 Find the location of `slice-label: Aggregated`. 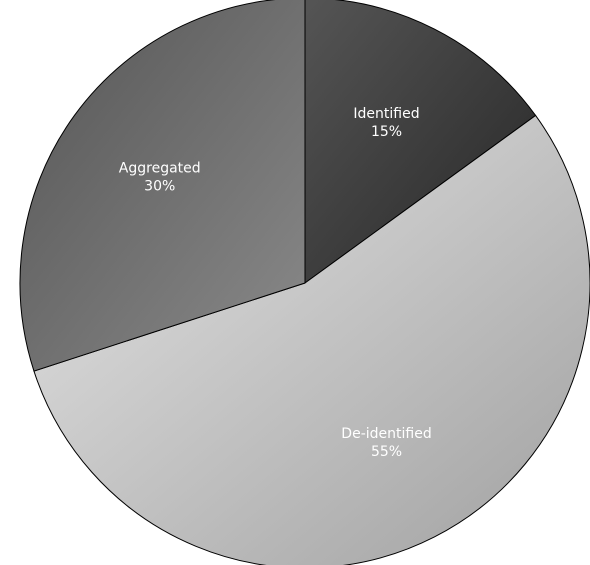

slice-label: Aggregated is located at coordinates (160, 168).